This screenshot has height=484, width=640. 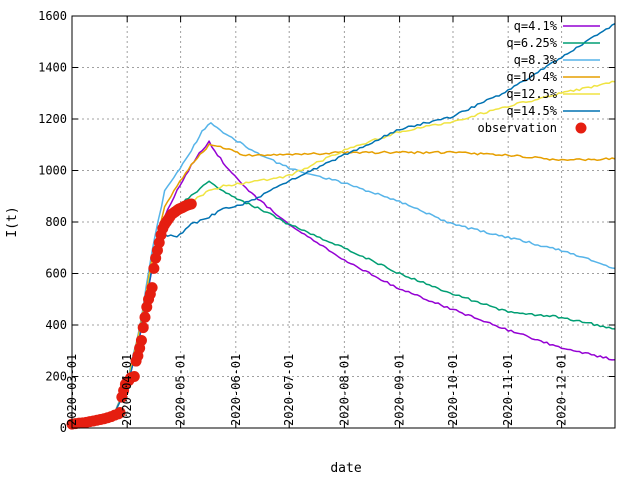 What do you see at coordinates (531, 77) in the screenshot?
I see `legend-label: q=10.4%` at bounding box center [531, 77].